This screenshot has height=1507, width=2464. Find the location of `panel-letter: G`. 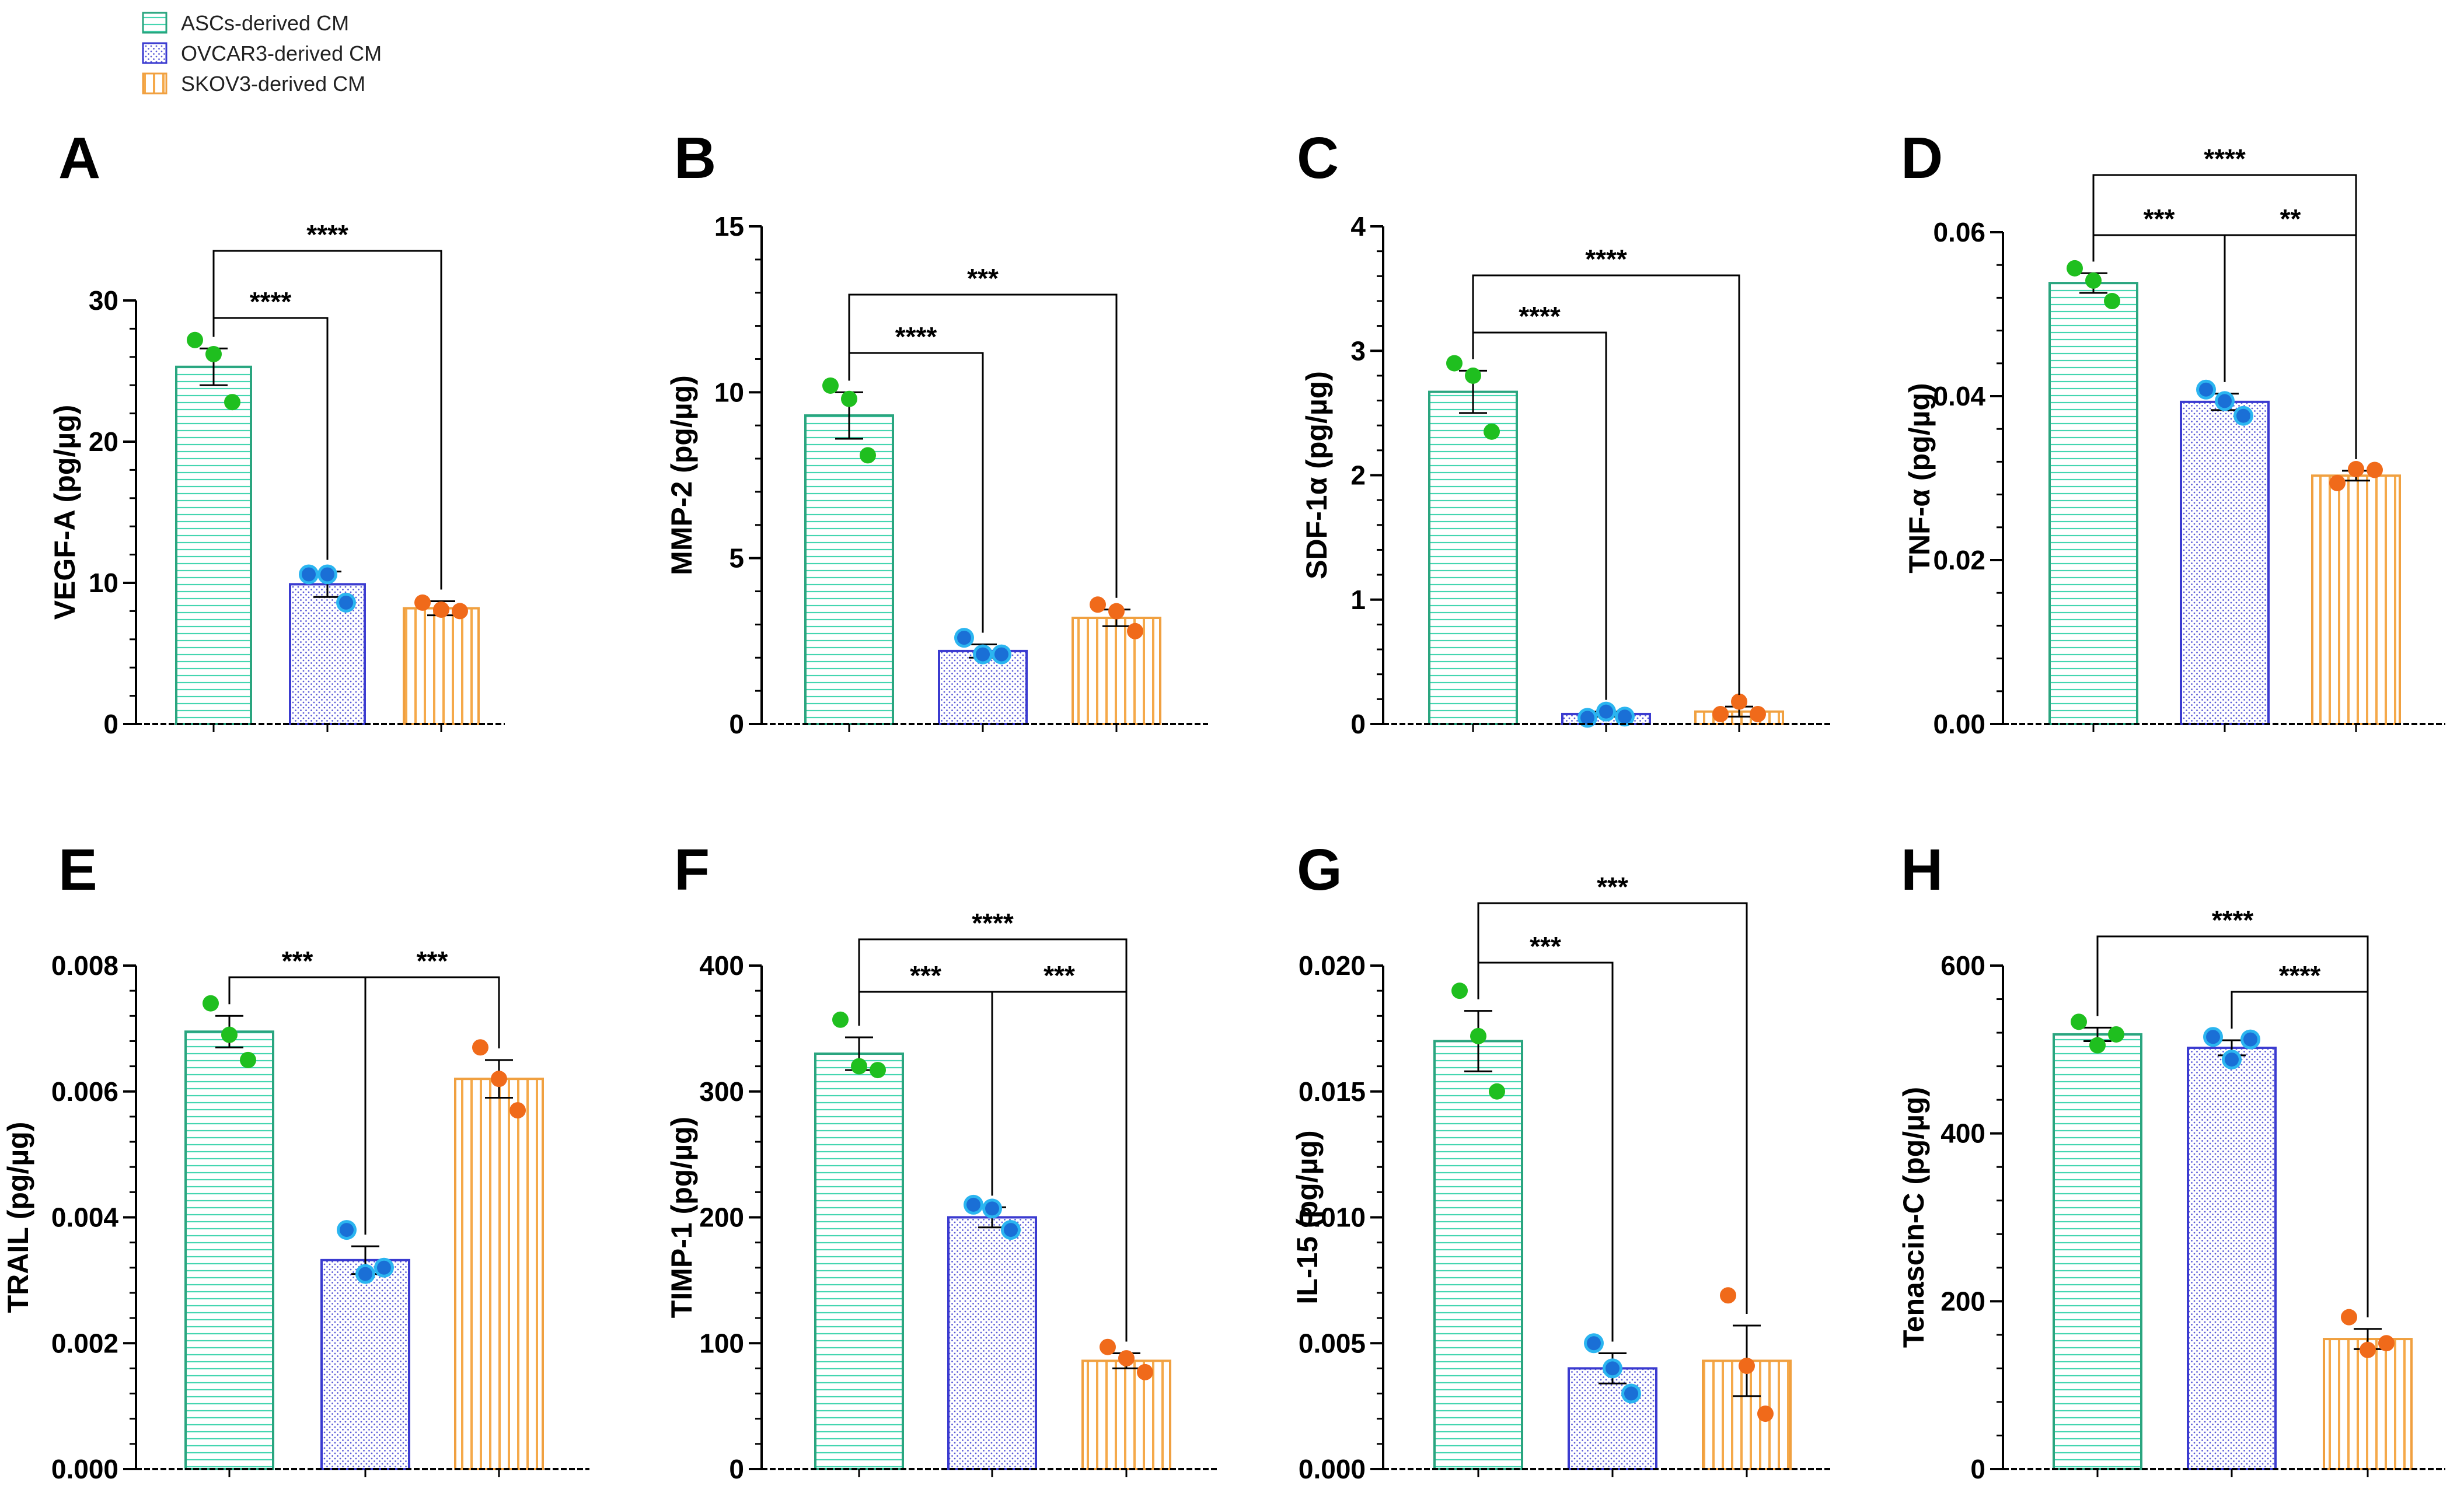

panel-letter: G is located at coordinates (1320, 870).